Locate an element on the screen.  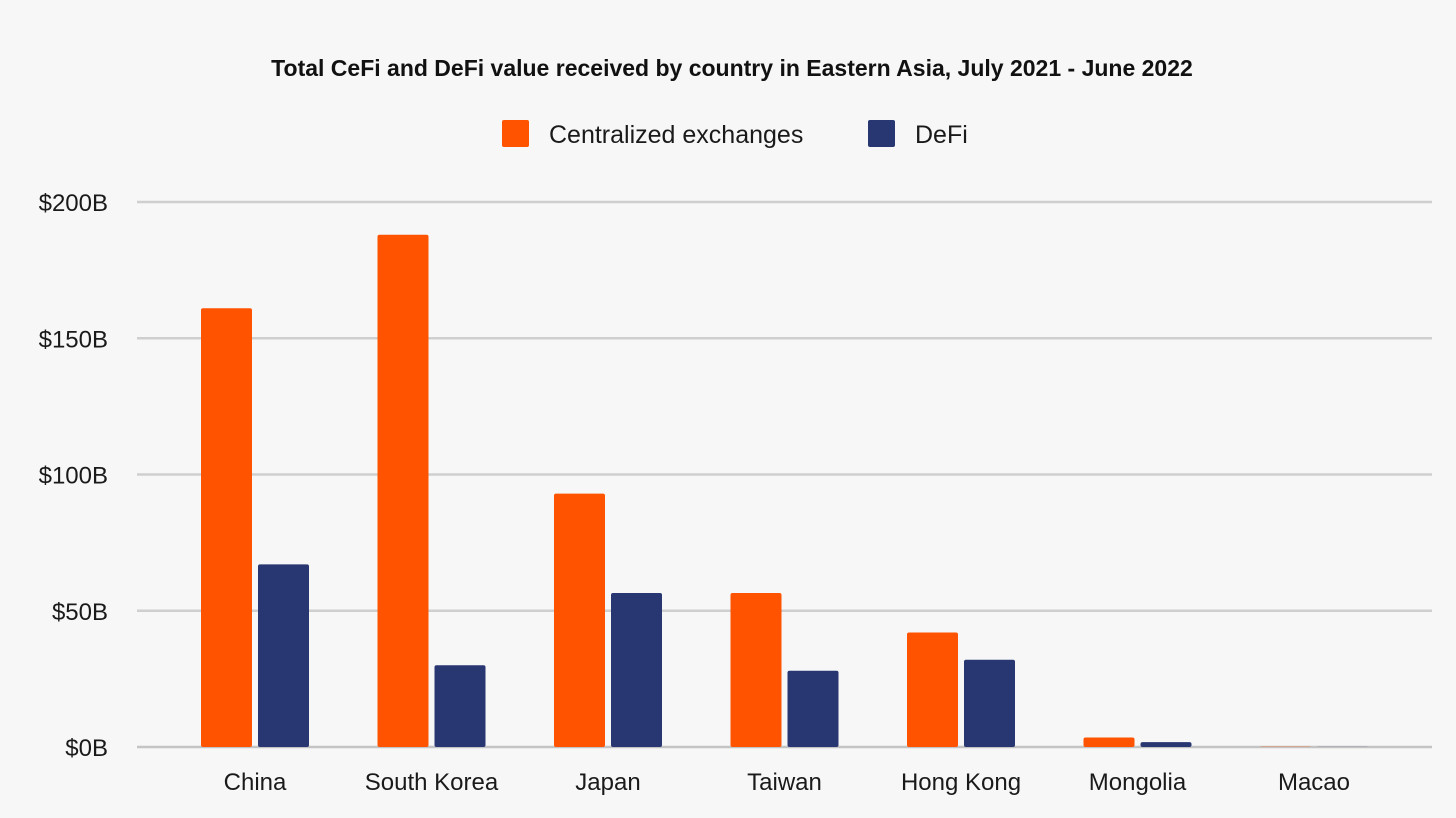
legend-swatch-defi is located at coordinates (881, 133).